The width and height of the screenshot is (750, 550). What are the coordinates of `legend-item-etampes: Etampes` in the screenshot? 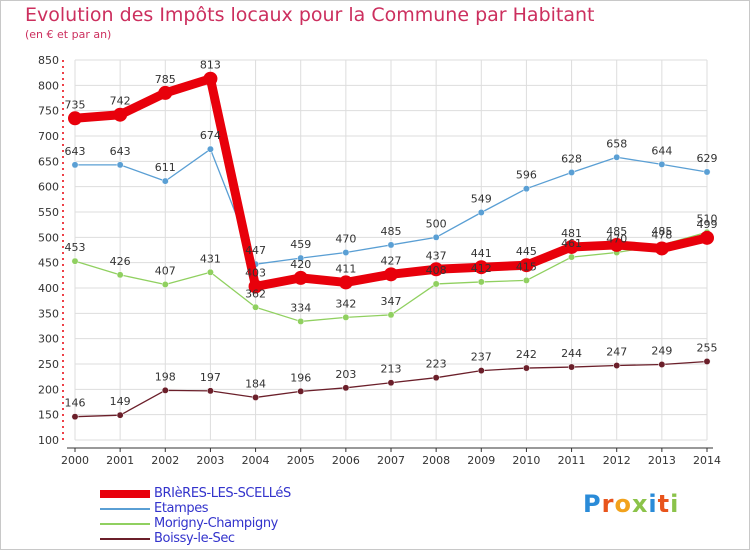 It's located at (195, 508).